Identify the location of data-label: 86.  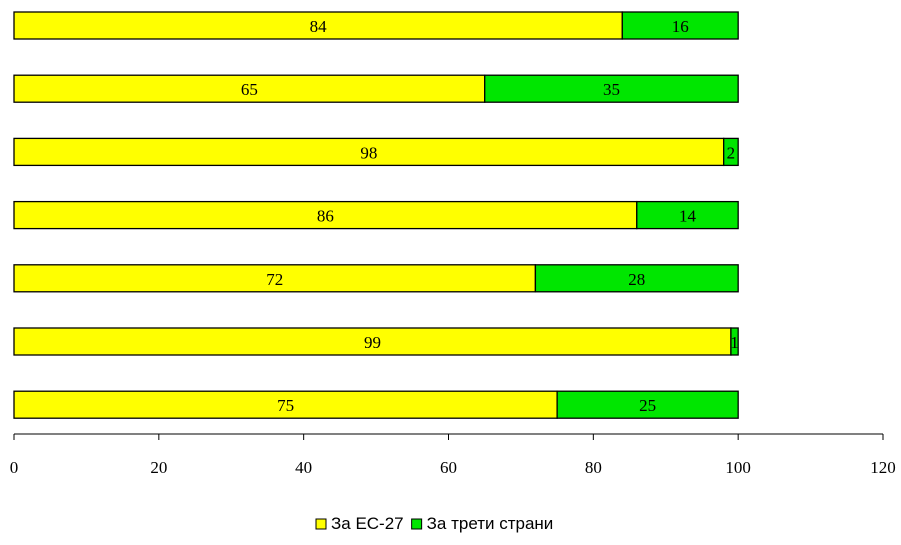
(325, 216).